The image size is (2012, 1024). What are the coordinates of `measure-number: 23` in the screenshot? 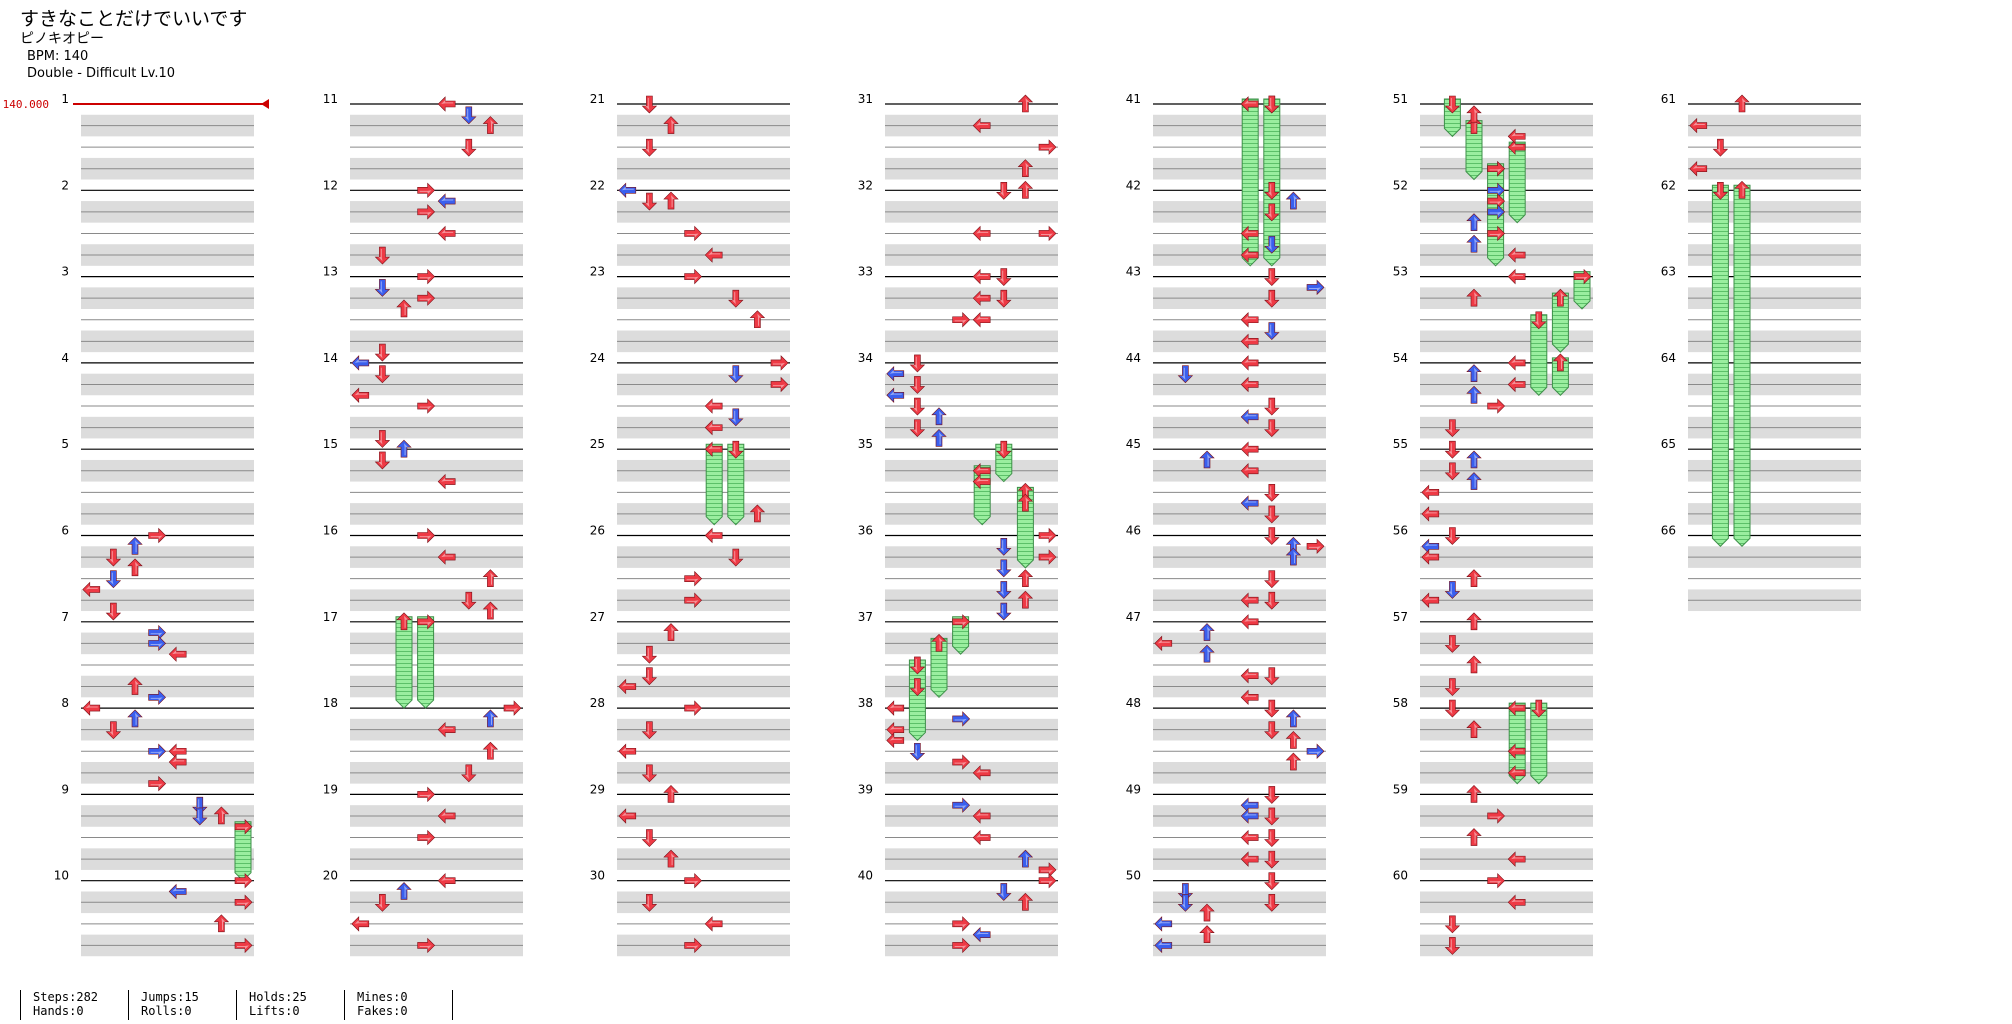 It's located at (597, 272).